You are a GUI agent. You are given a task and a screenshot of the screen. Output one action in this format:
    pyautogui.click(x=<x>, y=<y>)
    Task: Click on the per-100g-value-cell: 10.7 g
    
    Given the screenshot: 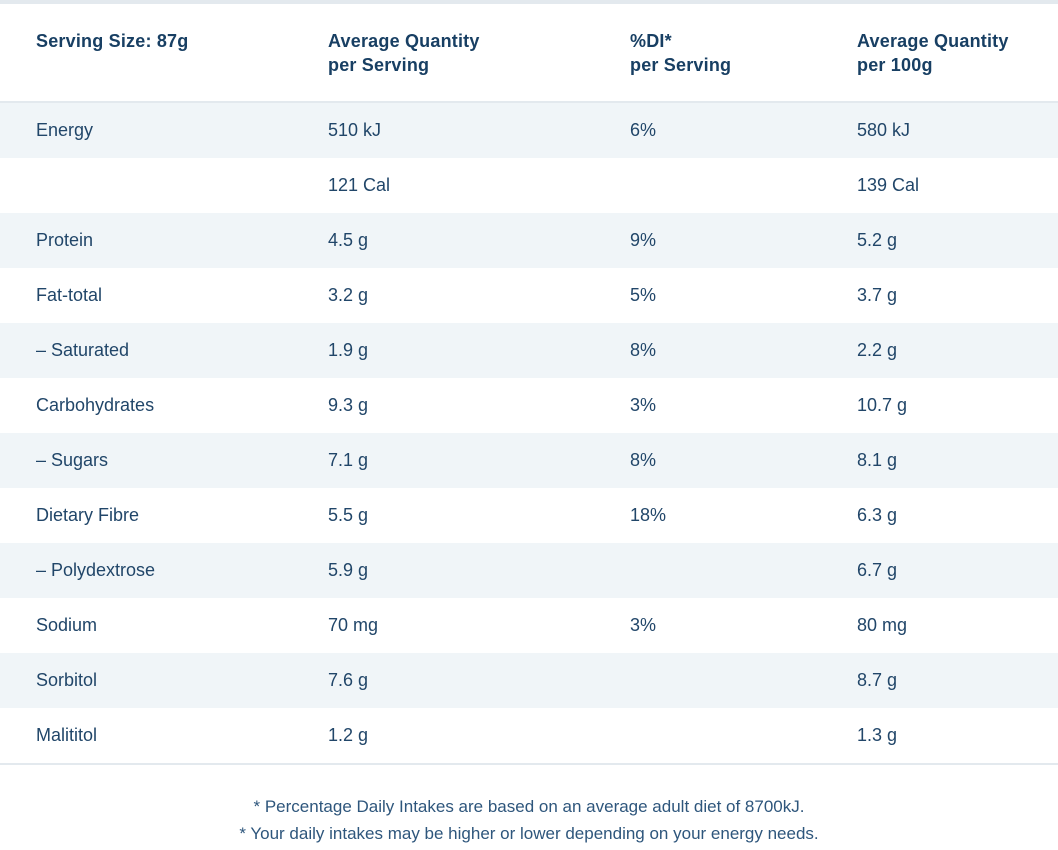 What is the action you would take?
    pyautogui.click(x=882, y=405)
    